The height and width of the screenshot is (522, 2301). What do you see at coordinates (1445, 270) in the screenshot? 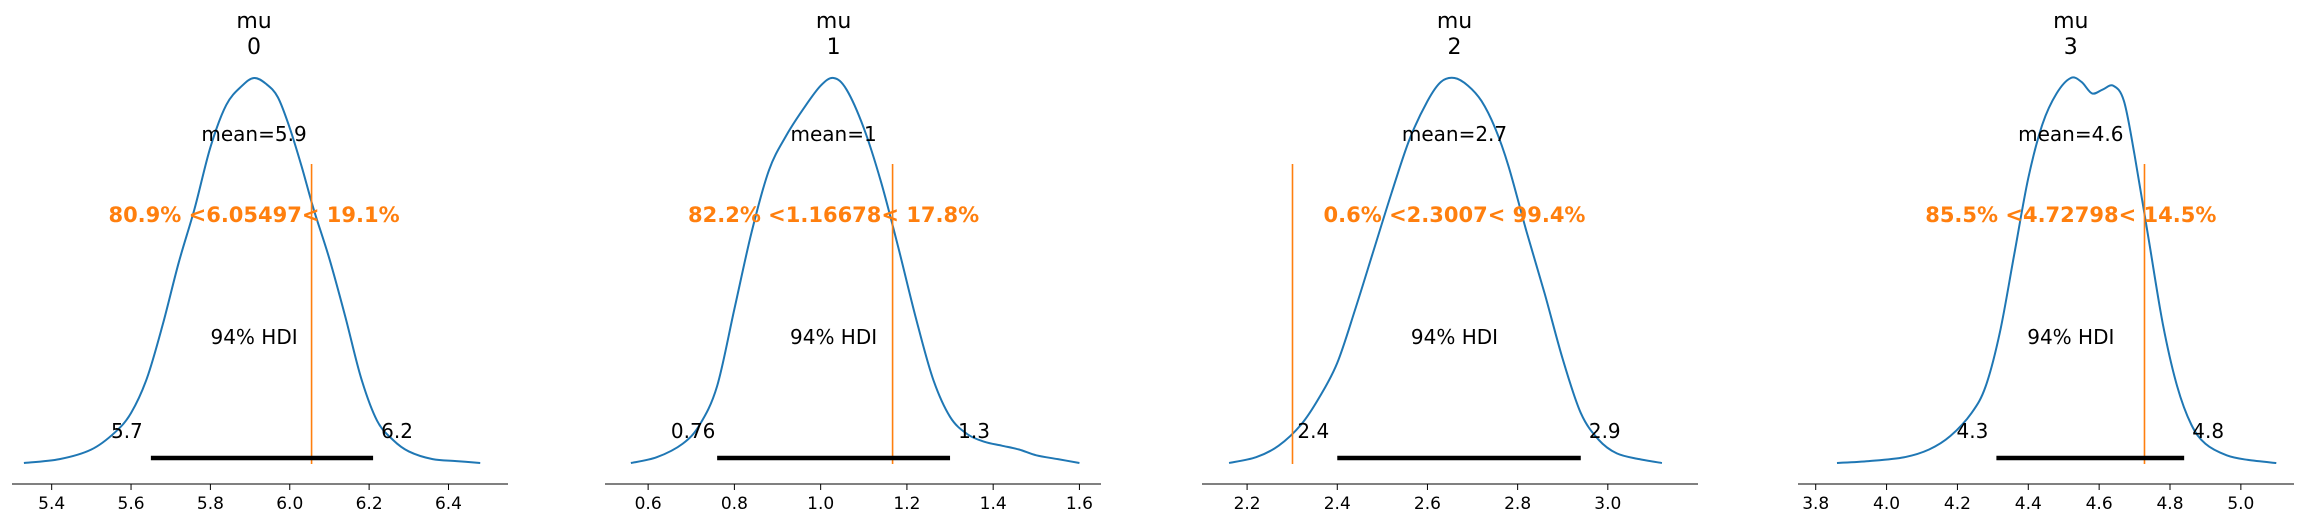
I see `panel-2-density-curve` at bounding box center [1445, 270].